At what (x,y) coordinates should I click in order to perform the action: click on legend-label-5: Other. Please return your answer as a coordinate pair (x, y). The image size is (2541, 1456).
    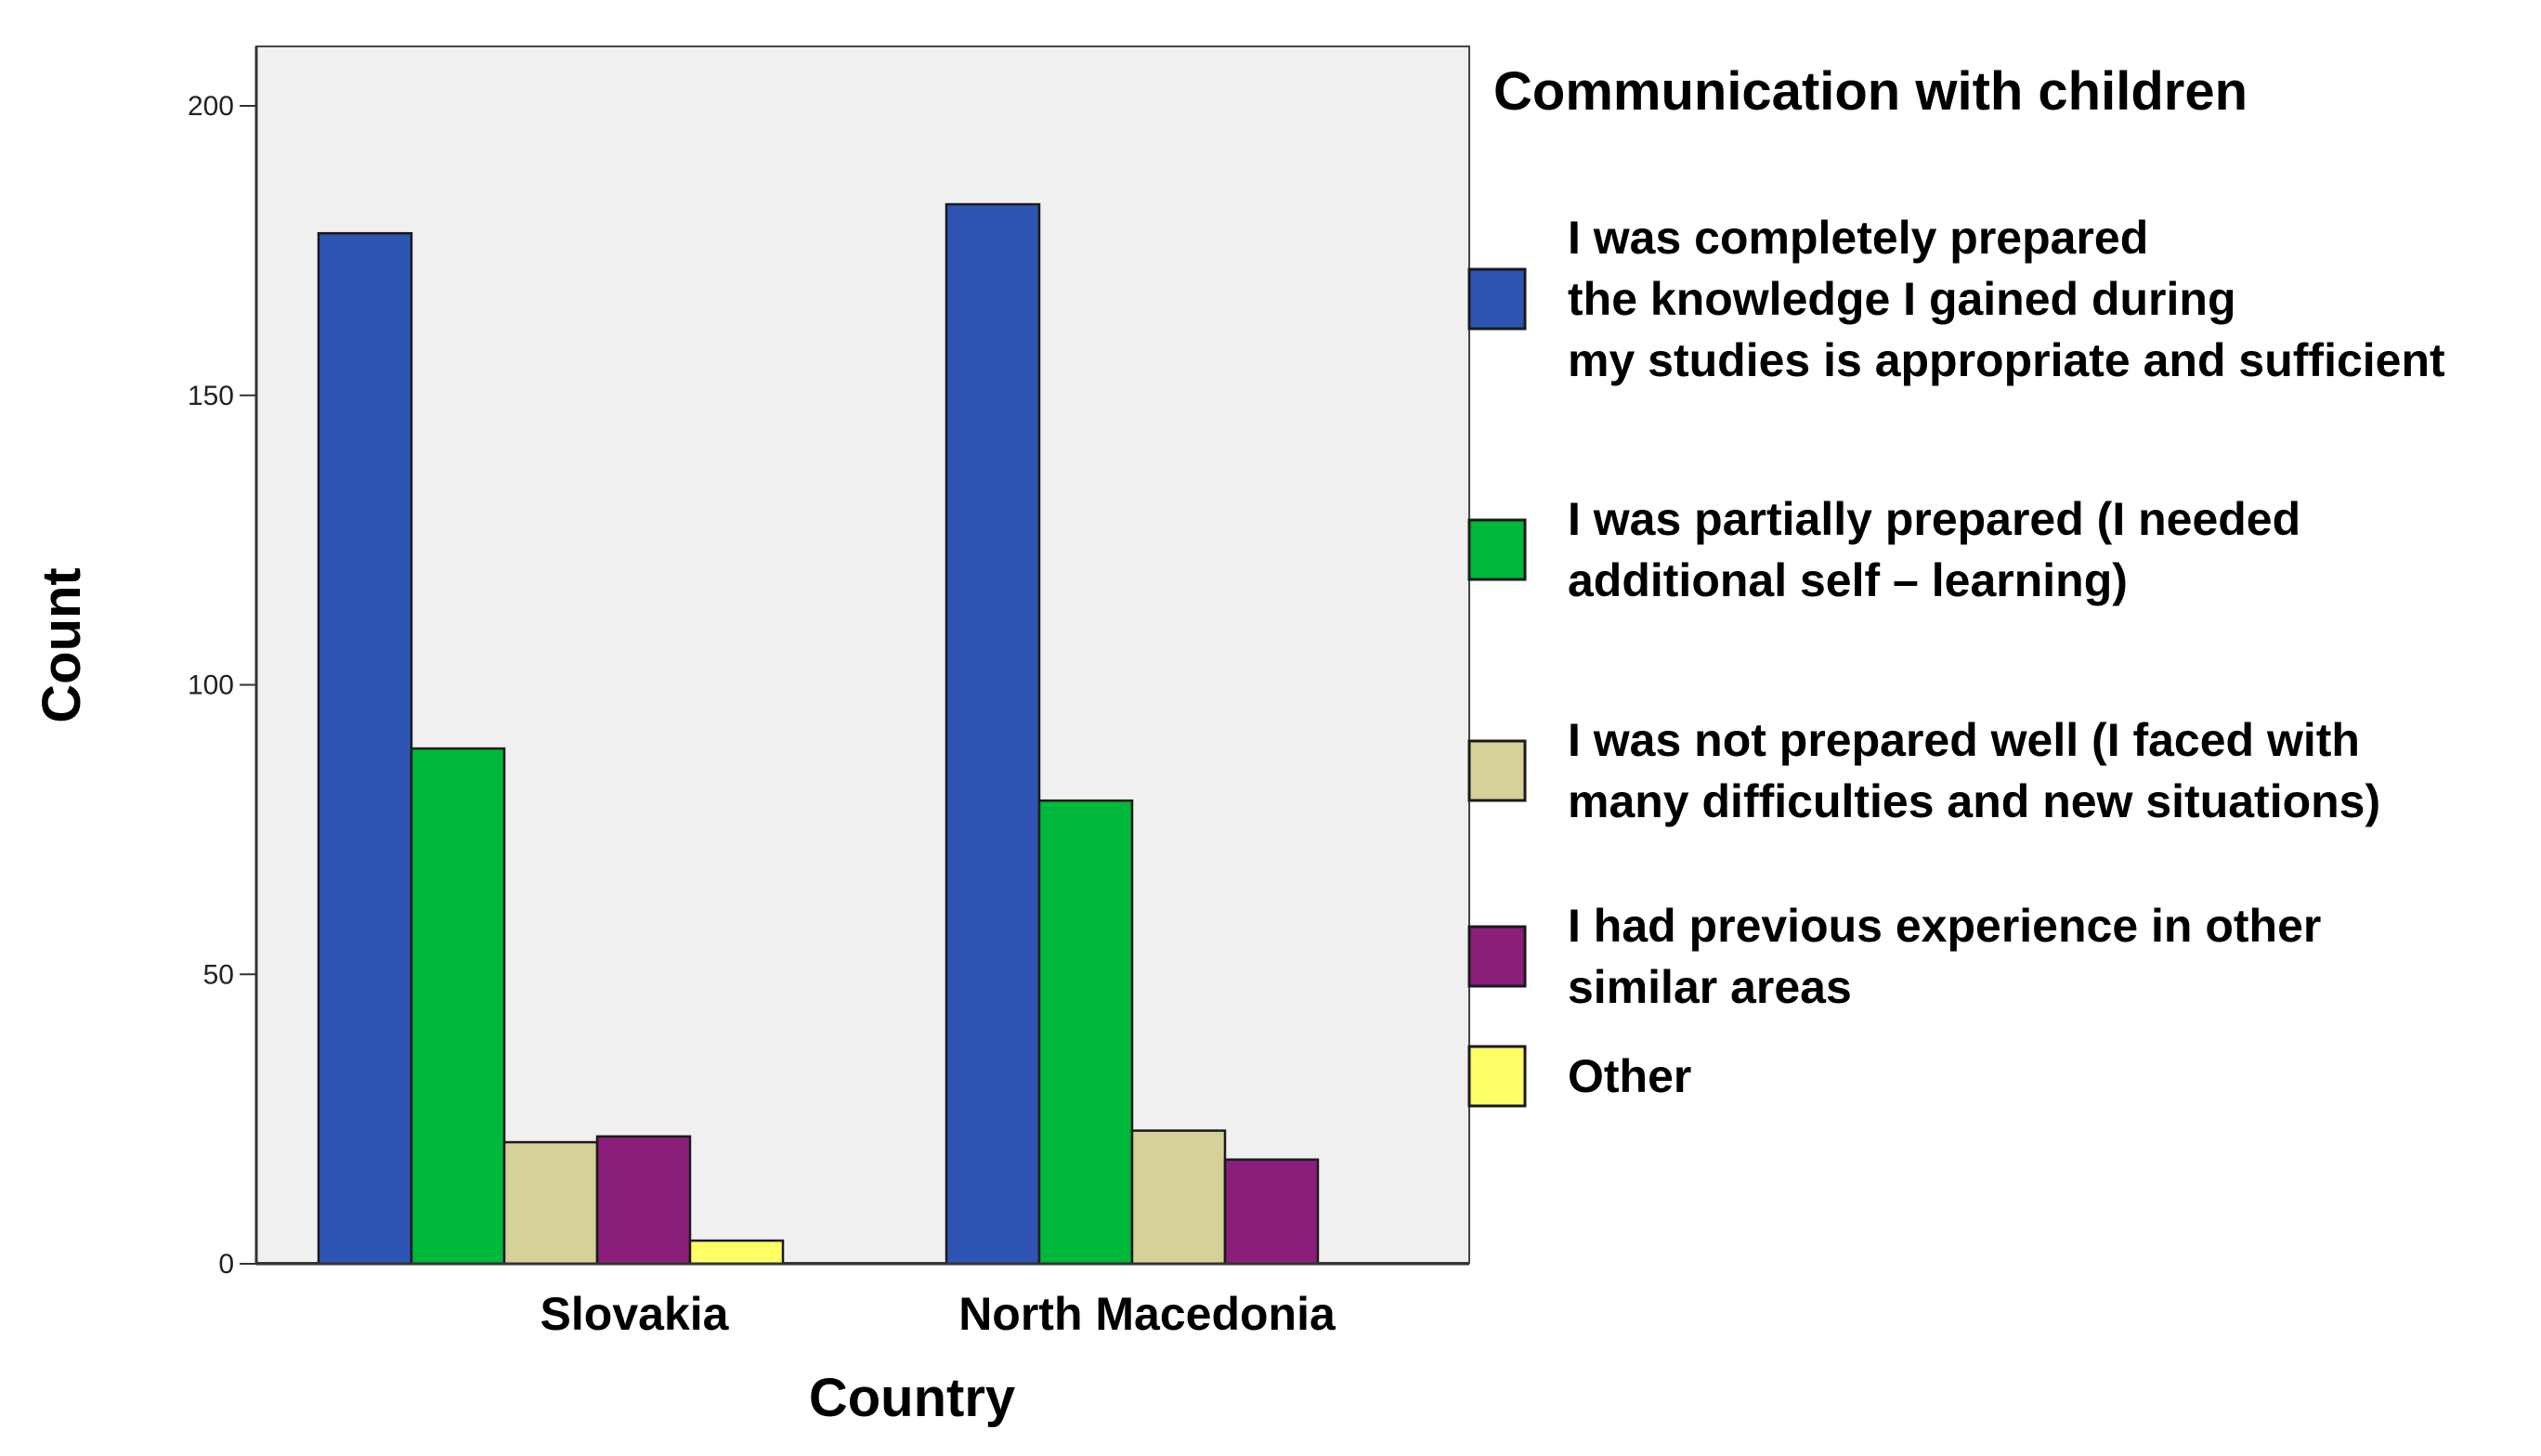
    Looking at the image, I should click on (1629, 1076).